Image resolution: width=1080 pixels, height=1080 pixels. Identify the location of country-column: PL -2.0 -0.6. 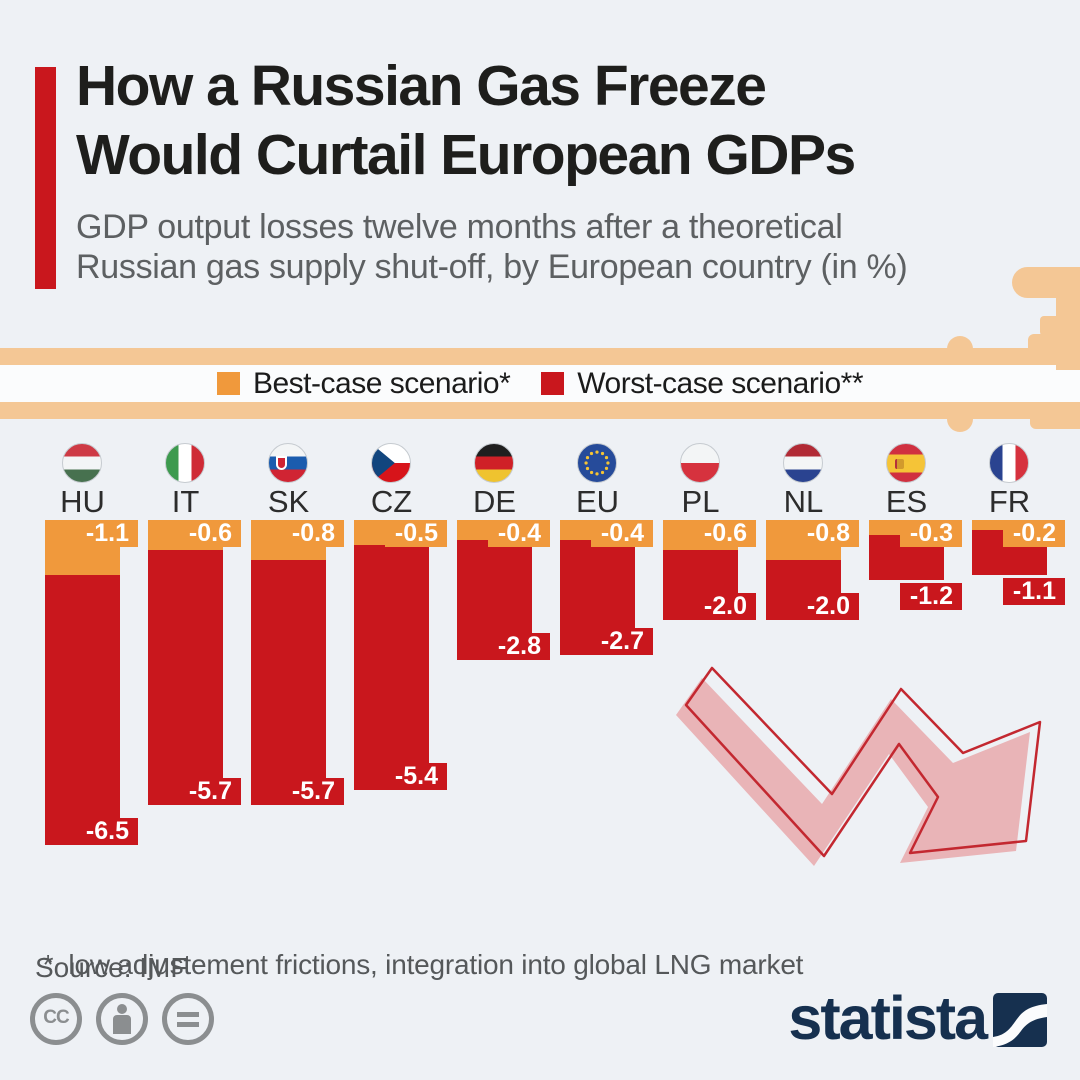
(709, 540).